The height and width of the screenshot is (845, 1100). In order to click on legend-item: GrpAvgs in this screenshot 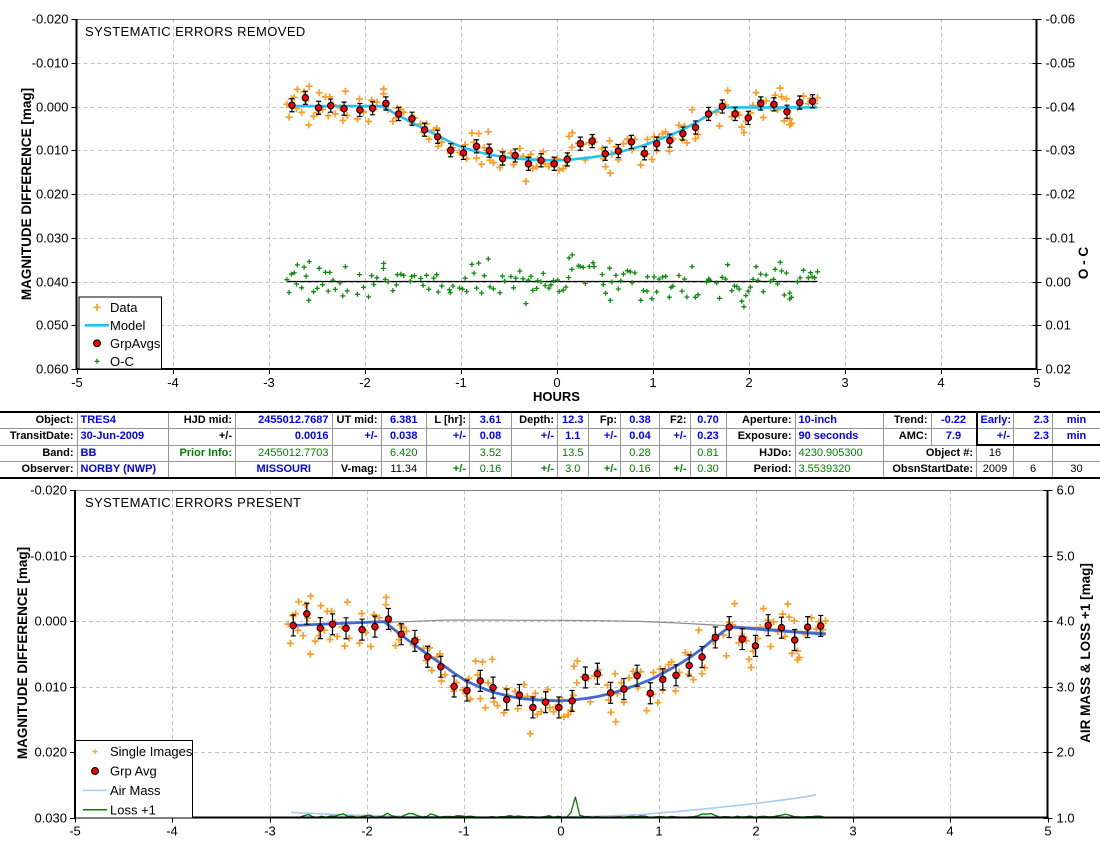, I will do `click(127, 343)`.